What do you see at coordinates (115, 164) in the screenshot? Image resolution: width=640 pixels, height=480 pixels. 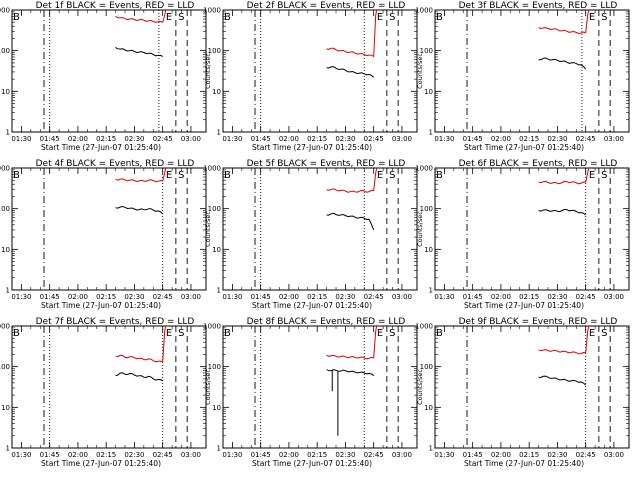 I see `panel-title: Det 4f BLACK = Events, RED = LLD` at bounding box center [115, 164].